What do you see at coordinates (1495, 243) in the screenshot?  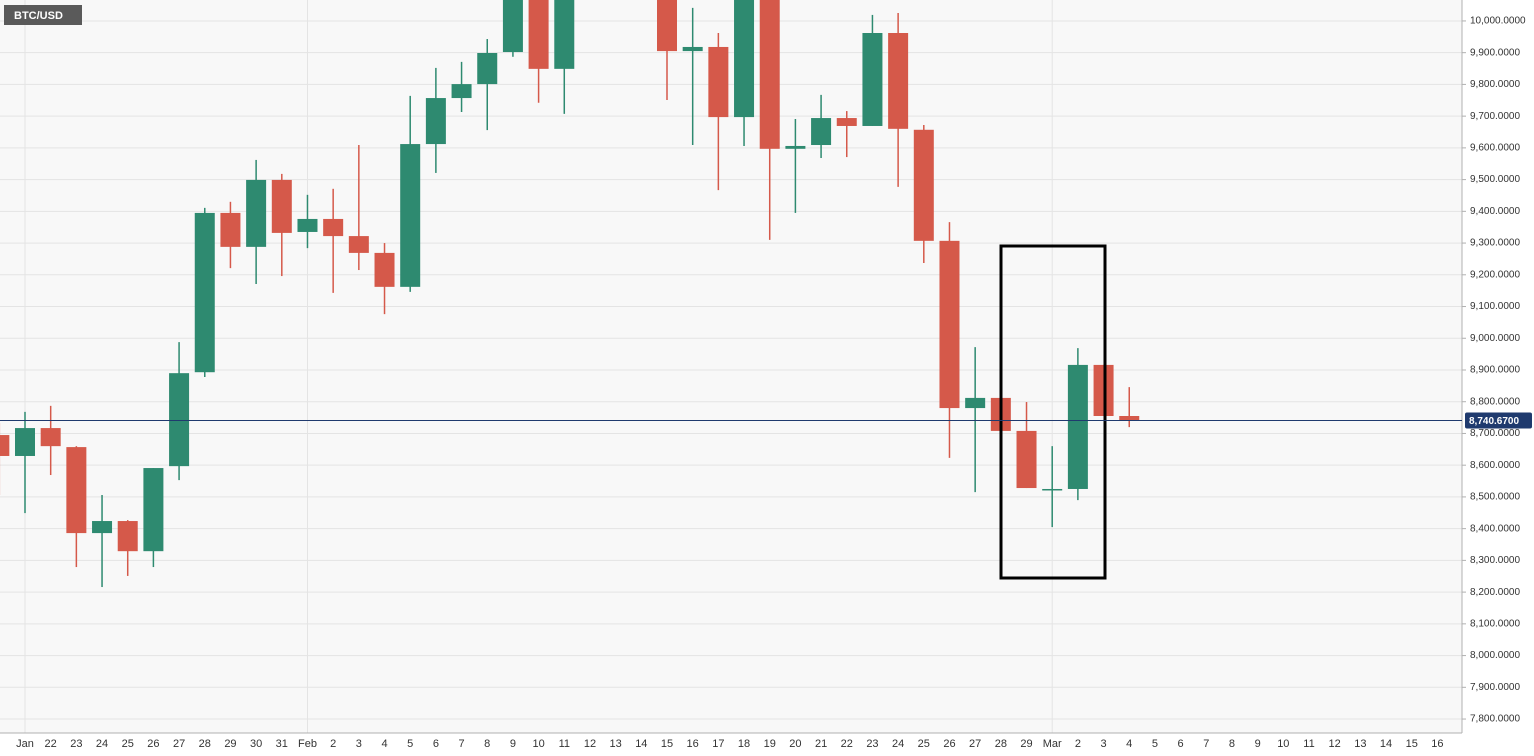 I see `y-tick-label: 9,300.0000` at bounding box center [1495, 243].